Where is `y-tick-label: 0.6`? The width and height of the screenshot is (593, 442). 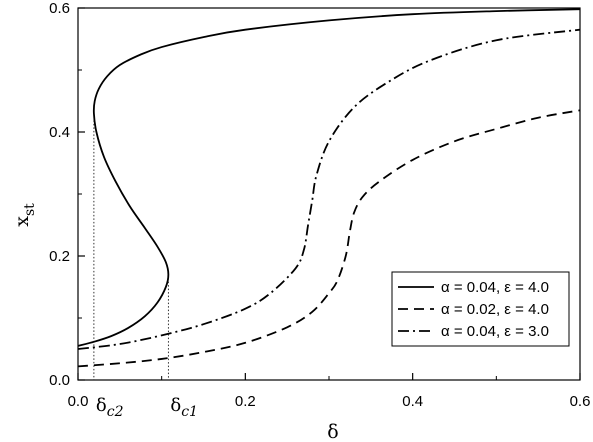 y-tick-label: 0.6 is located at coordinates (59, 8).